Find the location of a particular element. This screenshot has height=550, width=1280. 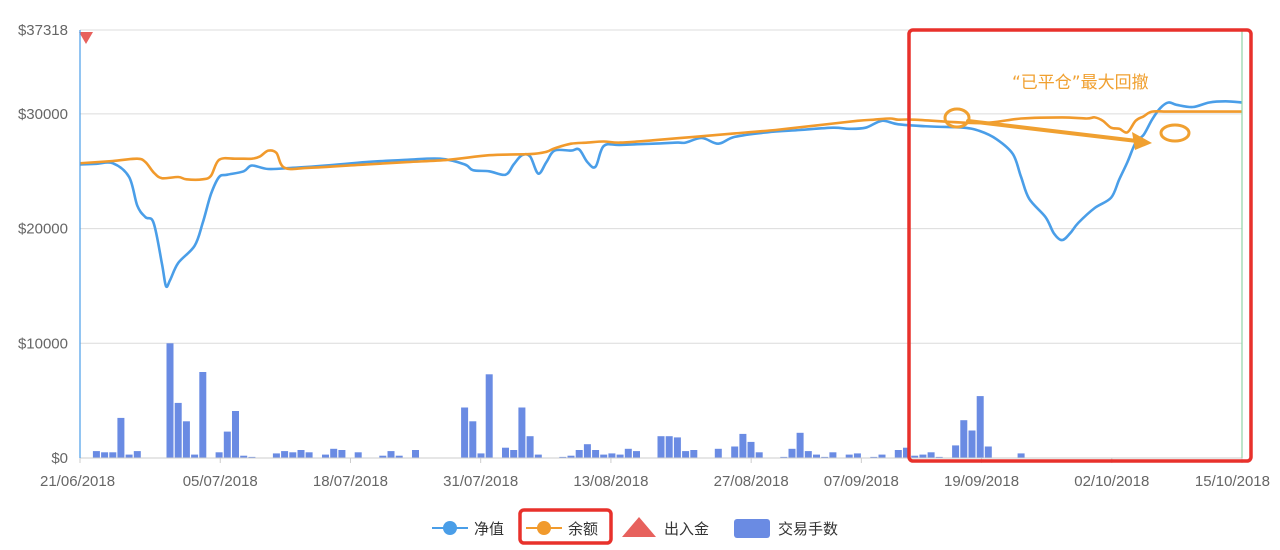

x-tick-label: 18/07/2018 is located at coordinates (350, 481).